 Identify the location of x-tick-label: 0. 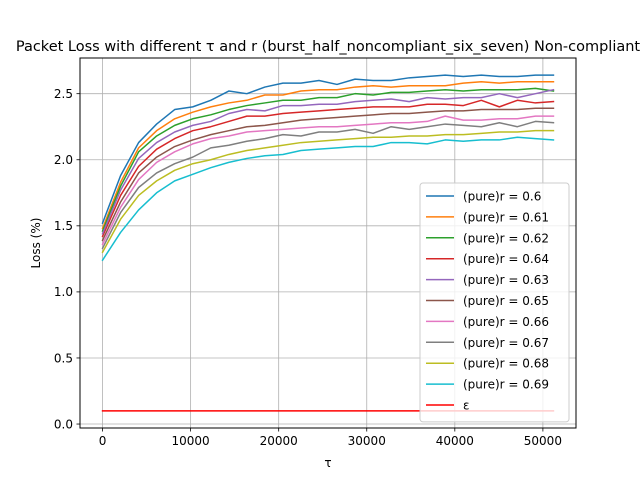
(103, 441).